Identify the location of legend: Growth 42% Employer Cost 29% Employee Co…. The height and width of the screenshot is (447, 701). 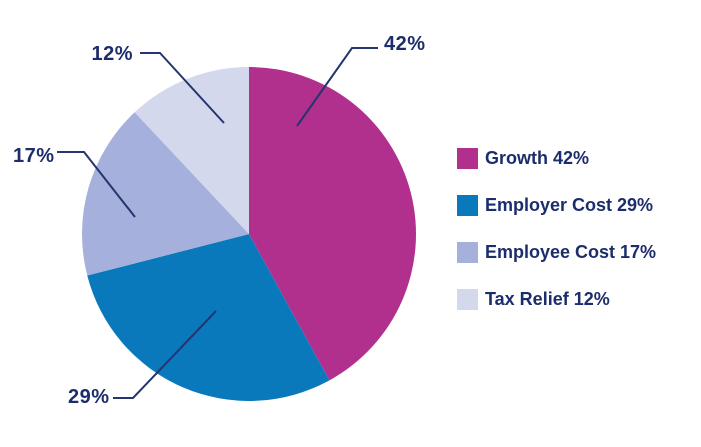
(556, 229).